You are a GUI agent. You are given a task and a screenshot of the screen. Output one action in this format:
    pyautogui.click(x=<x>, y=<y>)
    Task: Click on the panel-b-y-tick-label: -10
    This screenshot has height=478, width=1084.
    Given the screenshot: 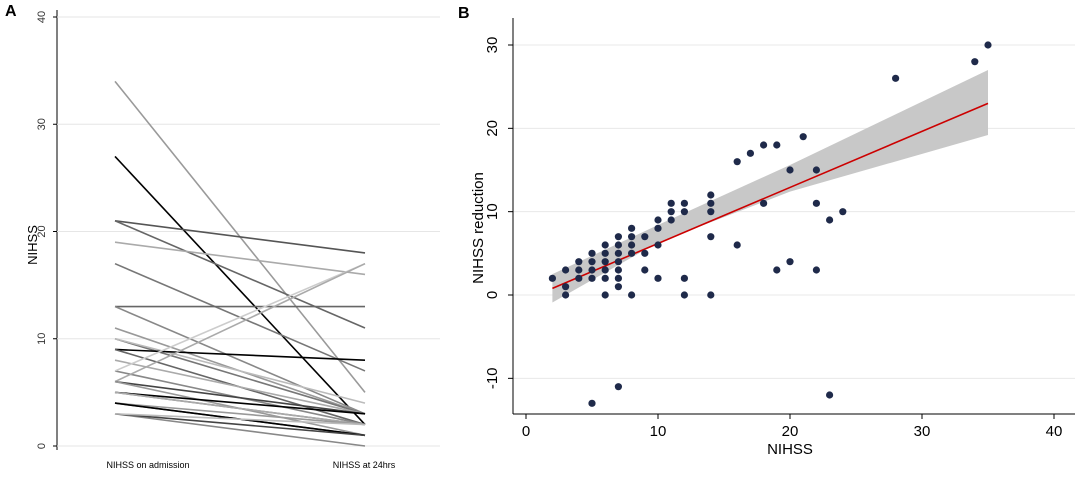 What is the action you would take?
    pyautogui.click(x=492, y=378)
    